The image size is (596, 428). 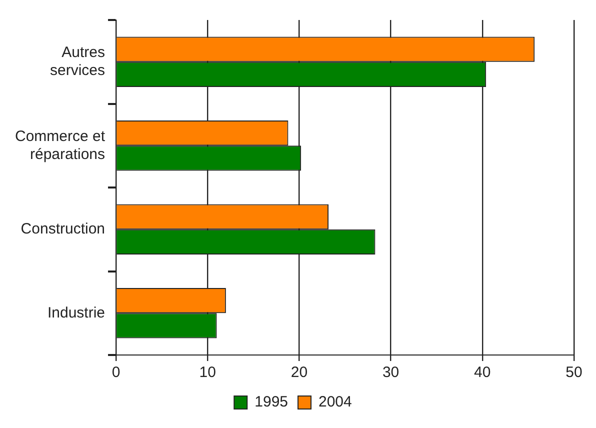 I want to click on legend-label: 1995, so click(x=271, y=402).